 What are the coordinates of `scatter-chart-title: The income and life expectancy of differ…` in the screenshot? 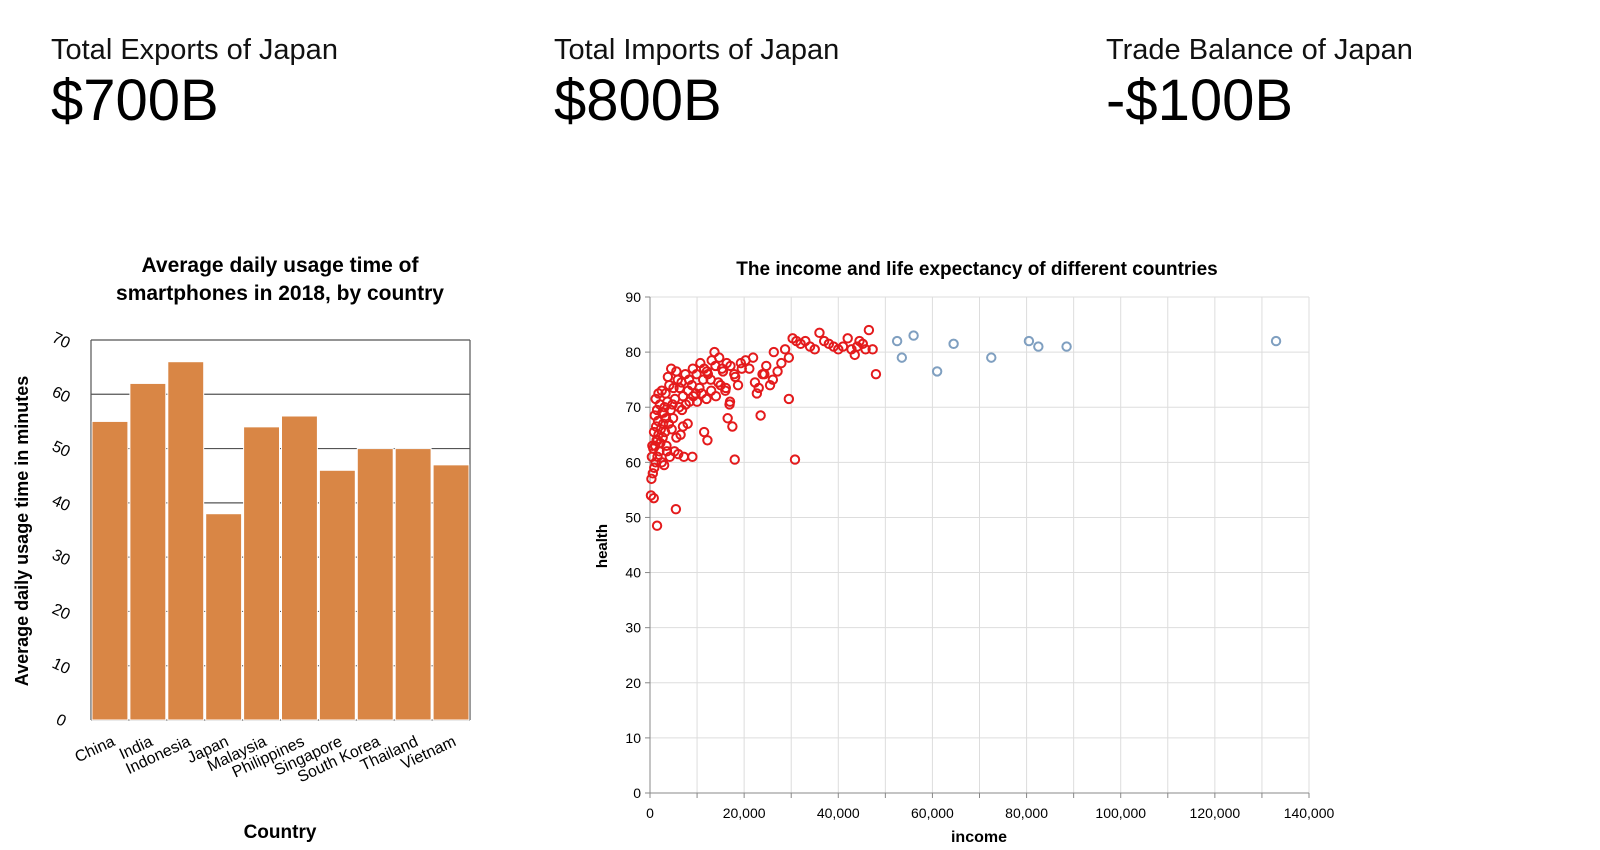 It's located at (976, 269).